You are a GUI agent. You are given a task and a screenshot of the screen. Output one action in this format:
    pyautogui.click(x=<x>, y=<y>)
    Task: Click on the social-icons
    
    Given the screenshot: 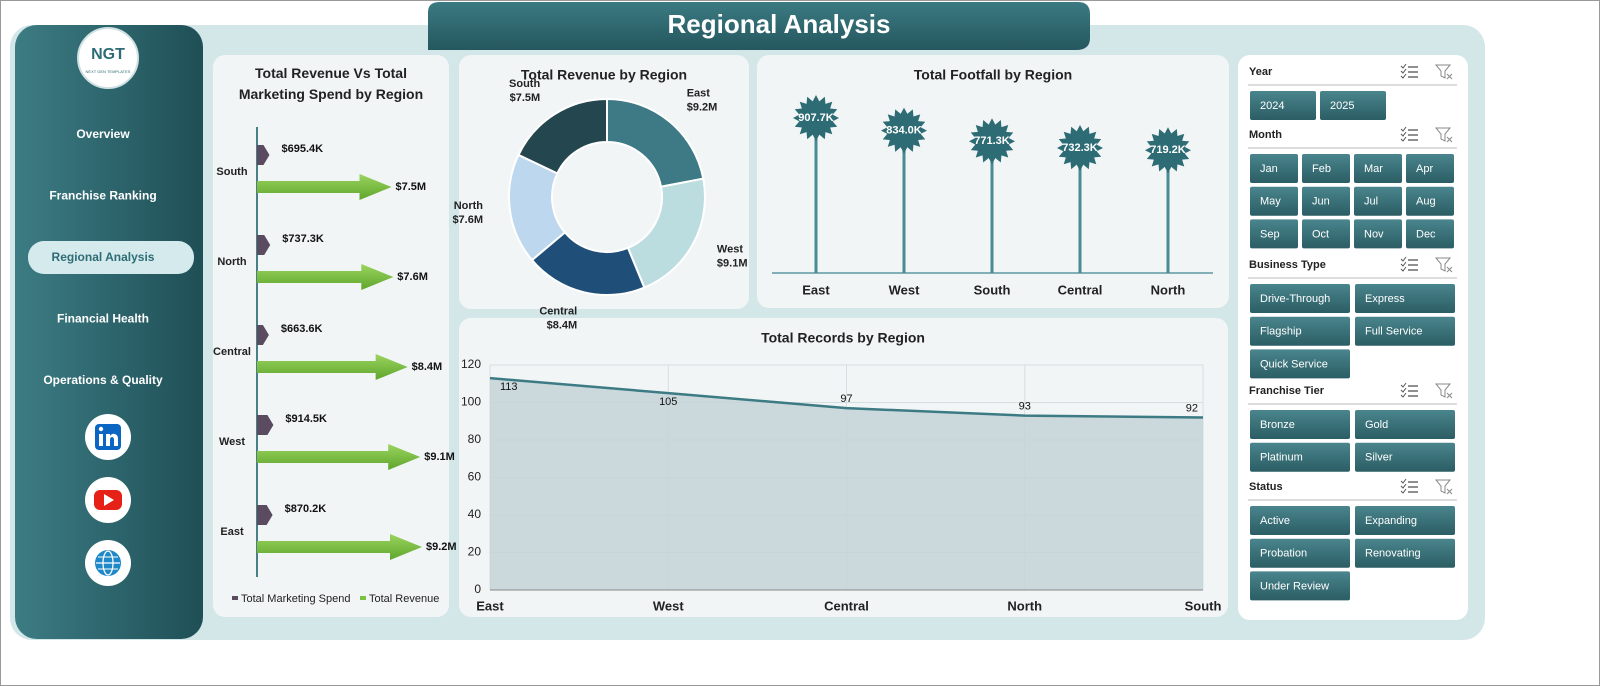 What is the action you would take?
    pyautogui.click(x=108, y=500)
    